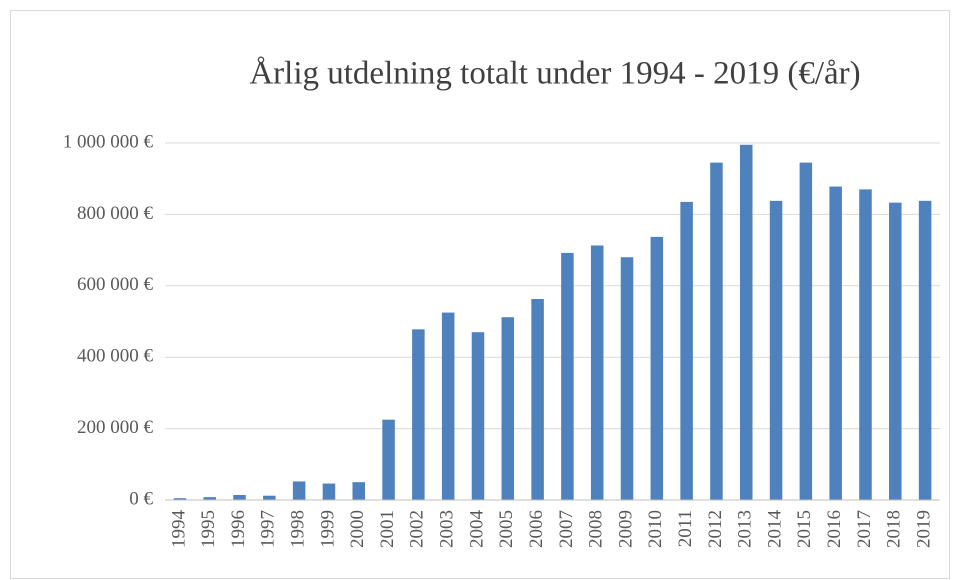  I want to click on x-tick-label: 2013, so click(745, 529).